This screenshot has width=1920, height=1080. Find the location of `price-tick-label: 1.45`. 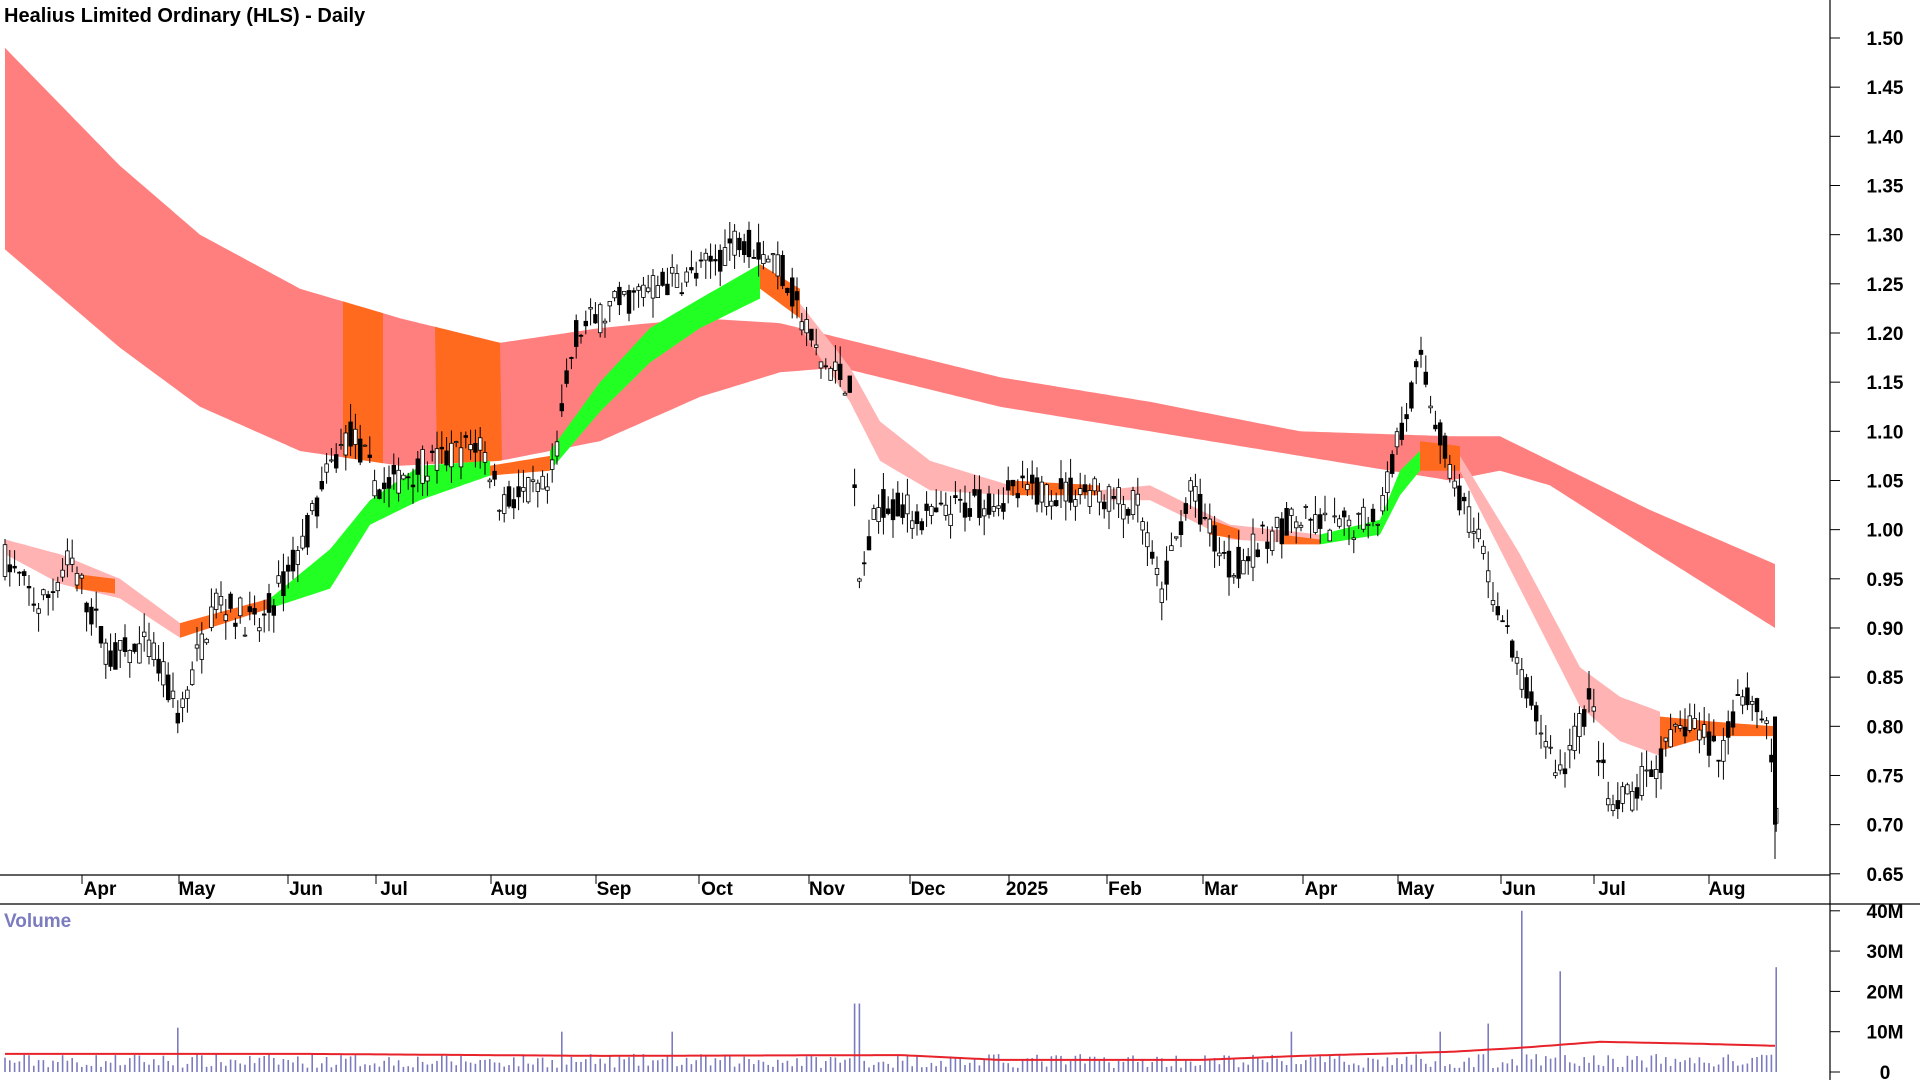

price-tick-label: 1.45 is located at coordinates (1885, 88).